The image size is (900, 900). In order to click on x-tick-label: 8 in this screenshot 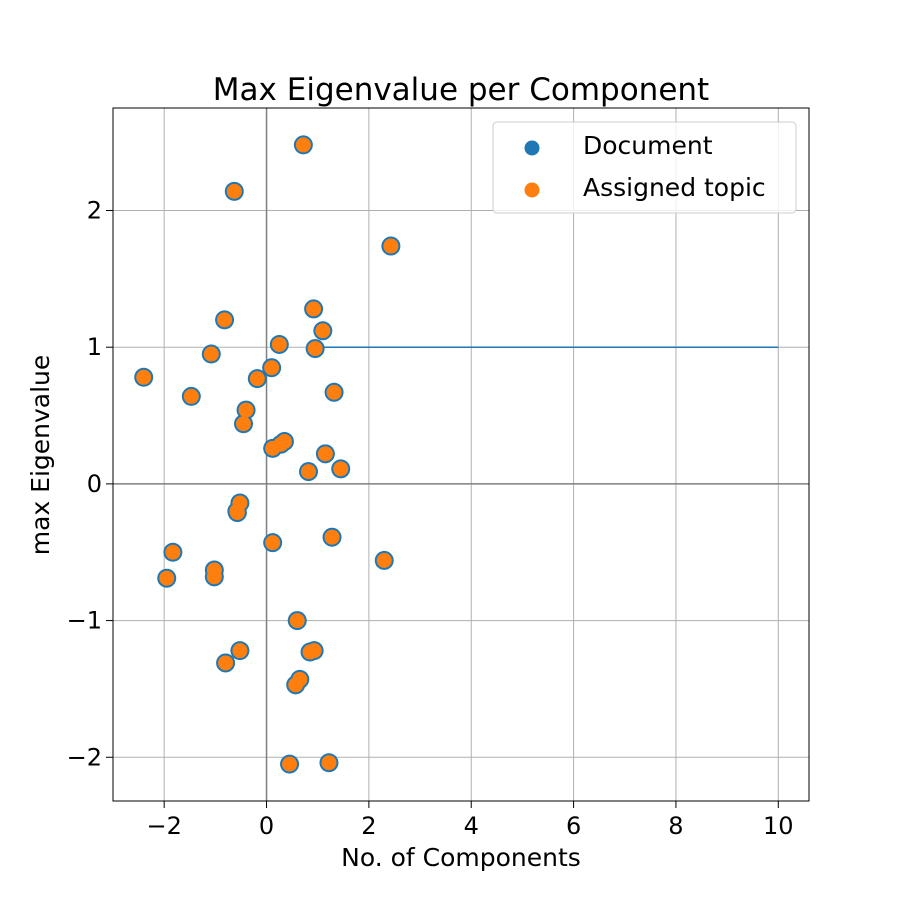, I will do `click(675, 826)`.